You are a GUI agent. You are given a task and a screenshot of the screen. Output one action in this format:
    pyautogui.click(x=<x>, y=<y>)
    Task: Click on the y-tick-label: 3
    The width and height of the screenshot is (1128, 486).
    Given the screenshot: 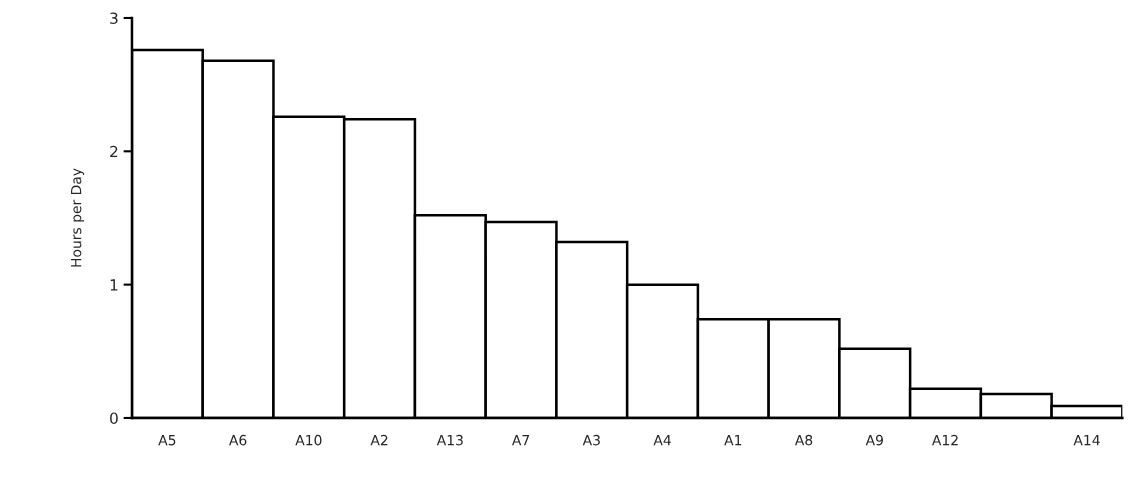 What is the action you would take?
    pyautogui.click(x=114, y=18)
    